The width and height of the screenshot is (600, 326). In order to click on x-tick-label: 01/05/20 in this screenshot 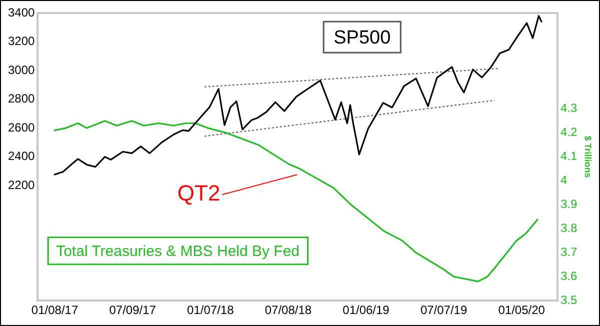, I will do `click(522, 310)`.